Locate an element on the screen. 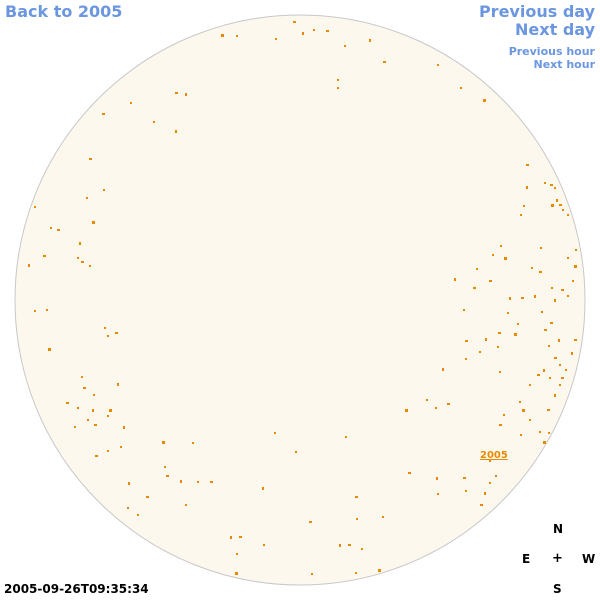  year-marker-link: 2005 is located at coordinates (494, 455).